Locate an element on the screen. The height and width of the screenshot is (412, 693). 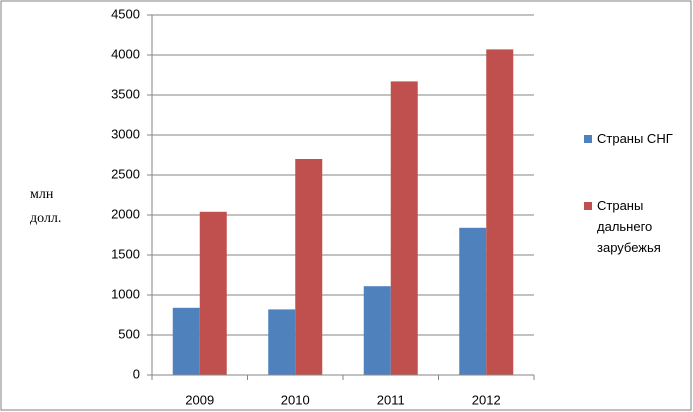
x-tick-label: 2010 is located at coordinates (295, 399).